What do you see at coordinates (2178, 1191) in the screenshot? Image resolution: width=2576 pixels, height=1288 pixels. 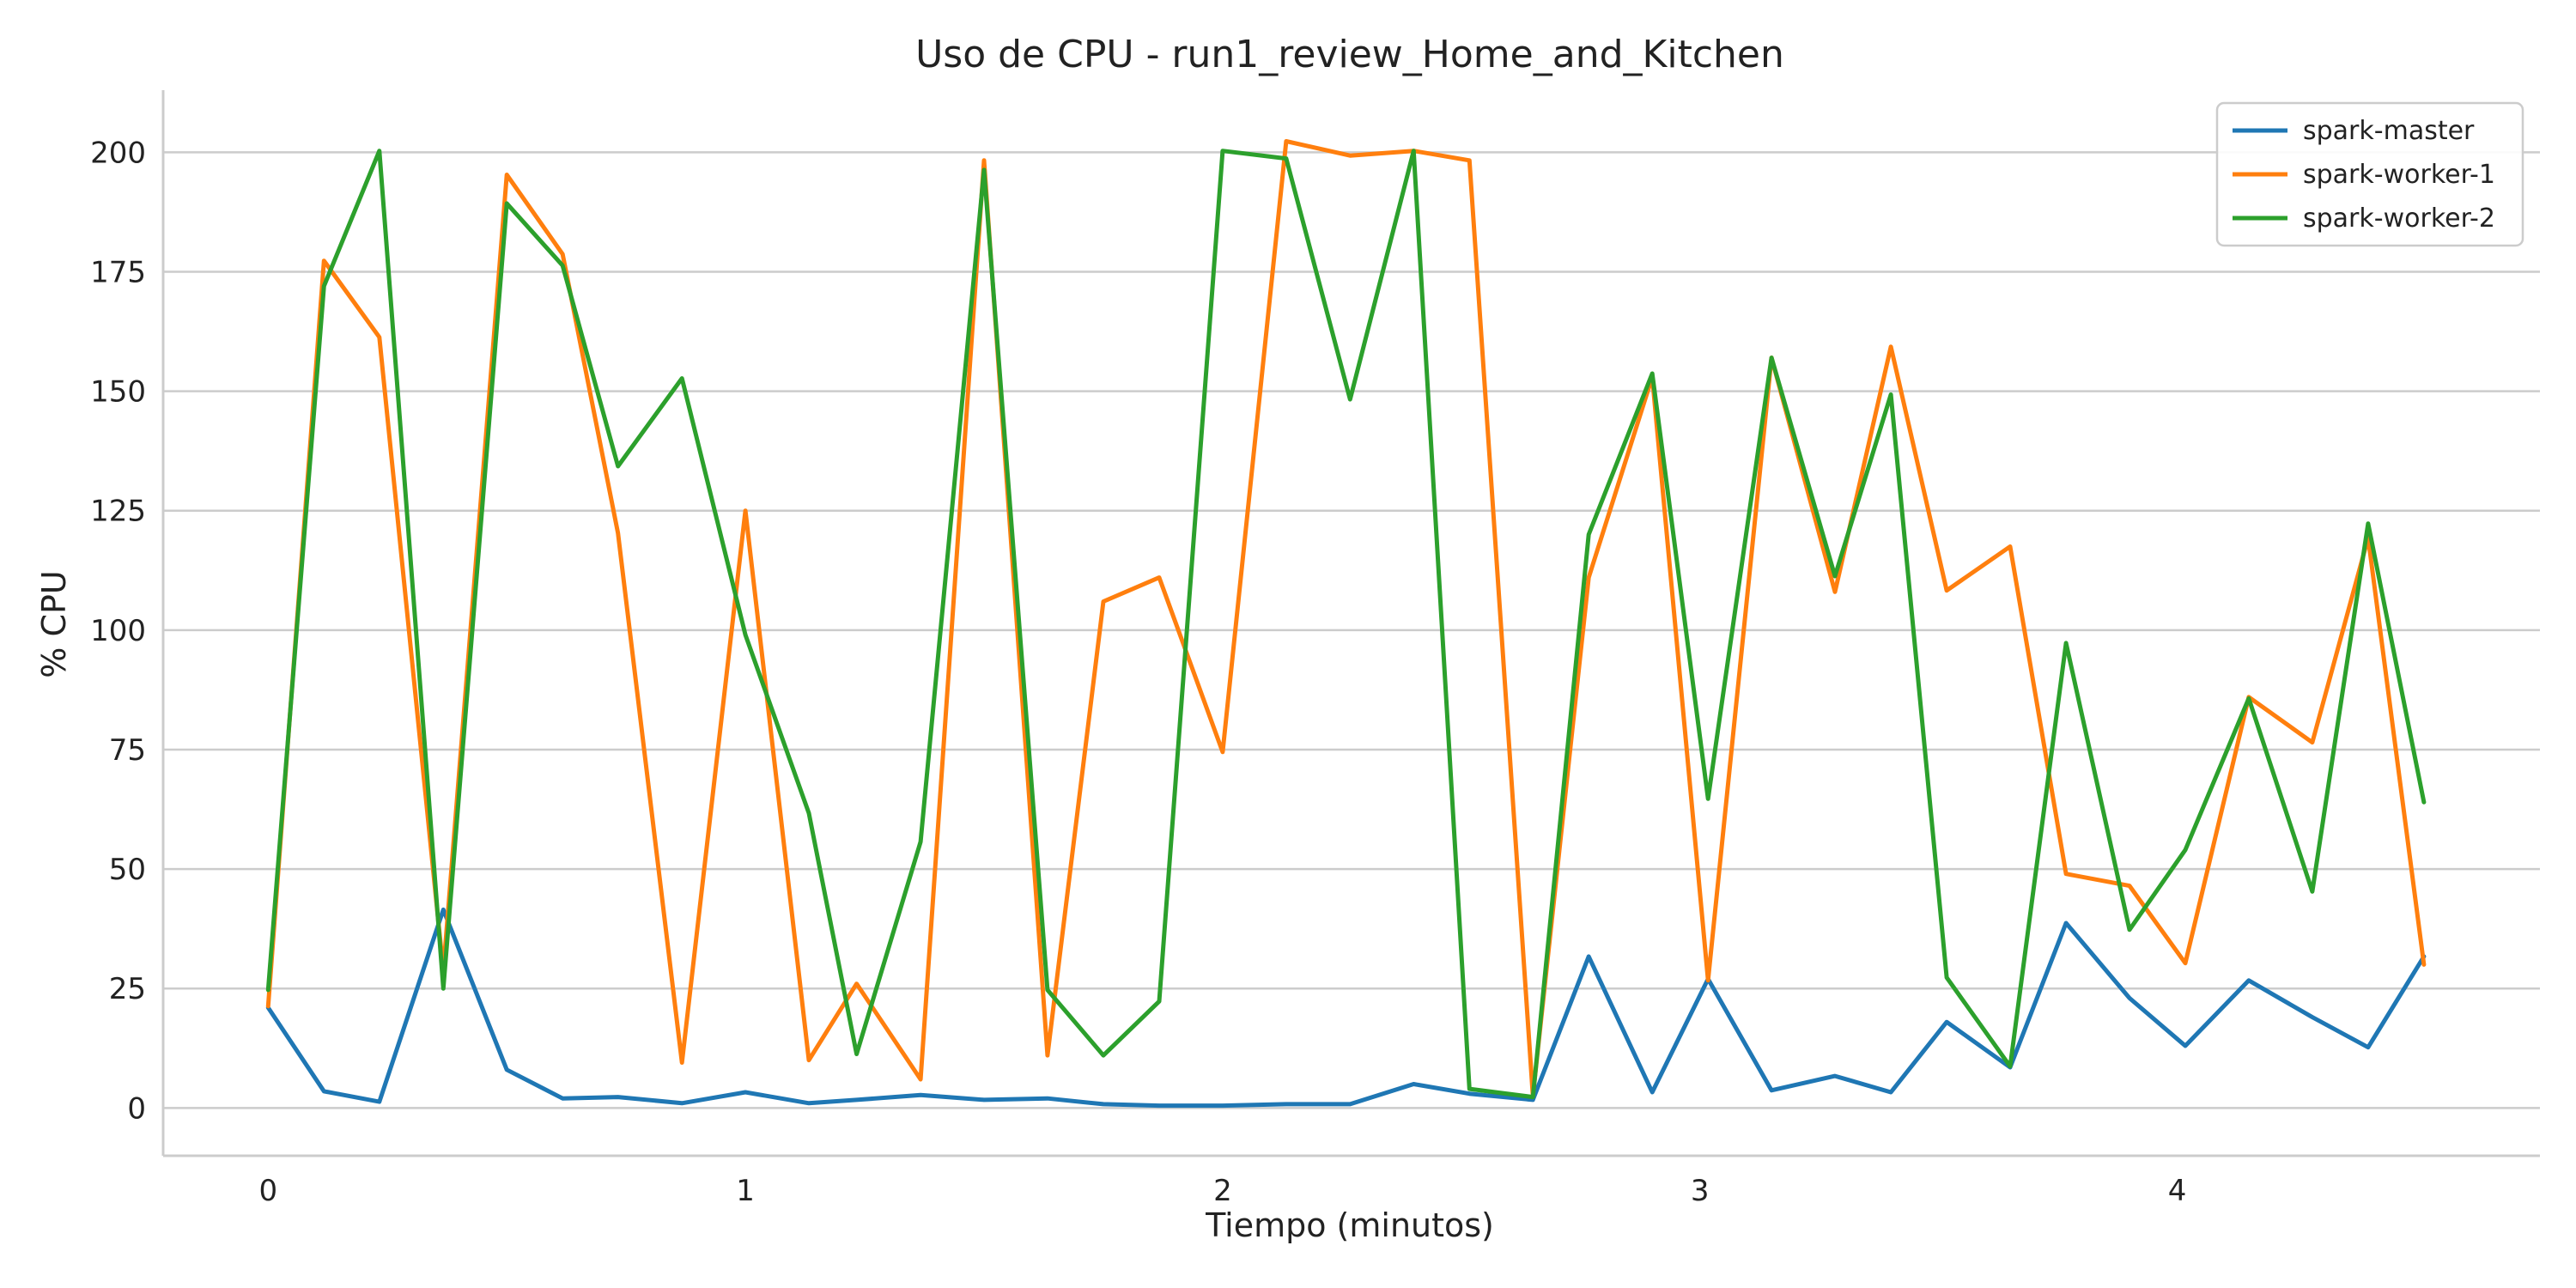 I see `x-tick-label: 4` at bounding box center [2178, 1191].